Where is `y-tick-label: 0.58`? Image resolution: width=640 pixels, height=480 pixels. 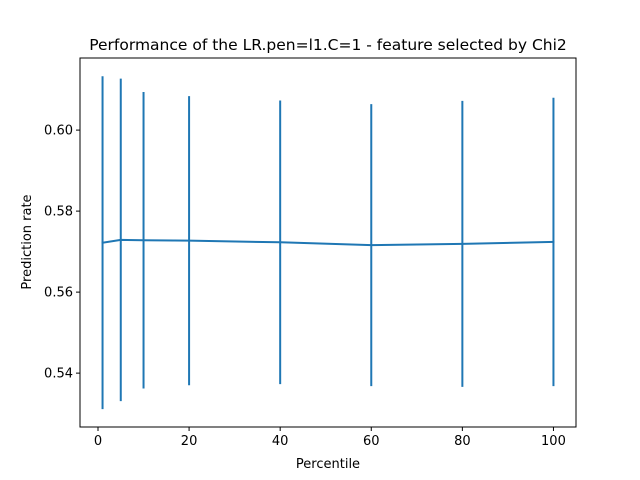
y-tick-label: 0.58 is located at coordinates (58, 212).